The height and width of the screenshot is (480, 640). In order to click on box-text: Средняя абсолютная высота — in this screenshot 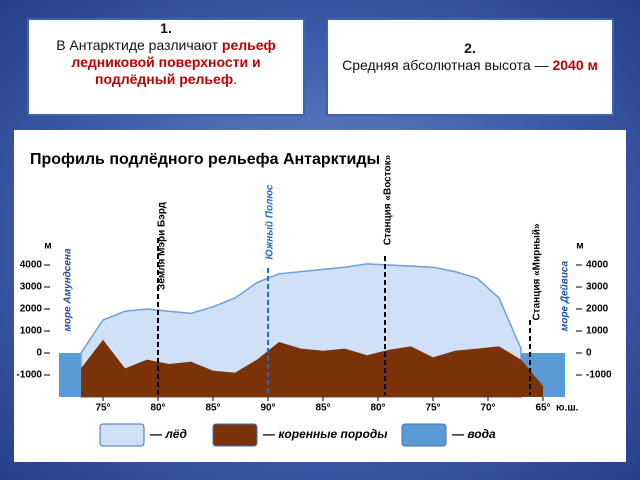, I will do `click(447, 65)`.